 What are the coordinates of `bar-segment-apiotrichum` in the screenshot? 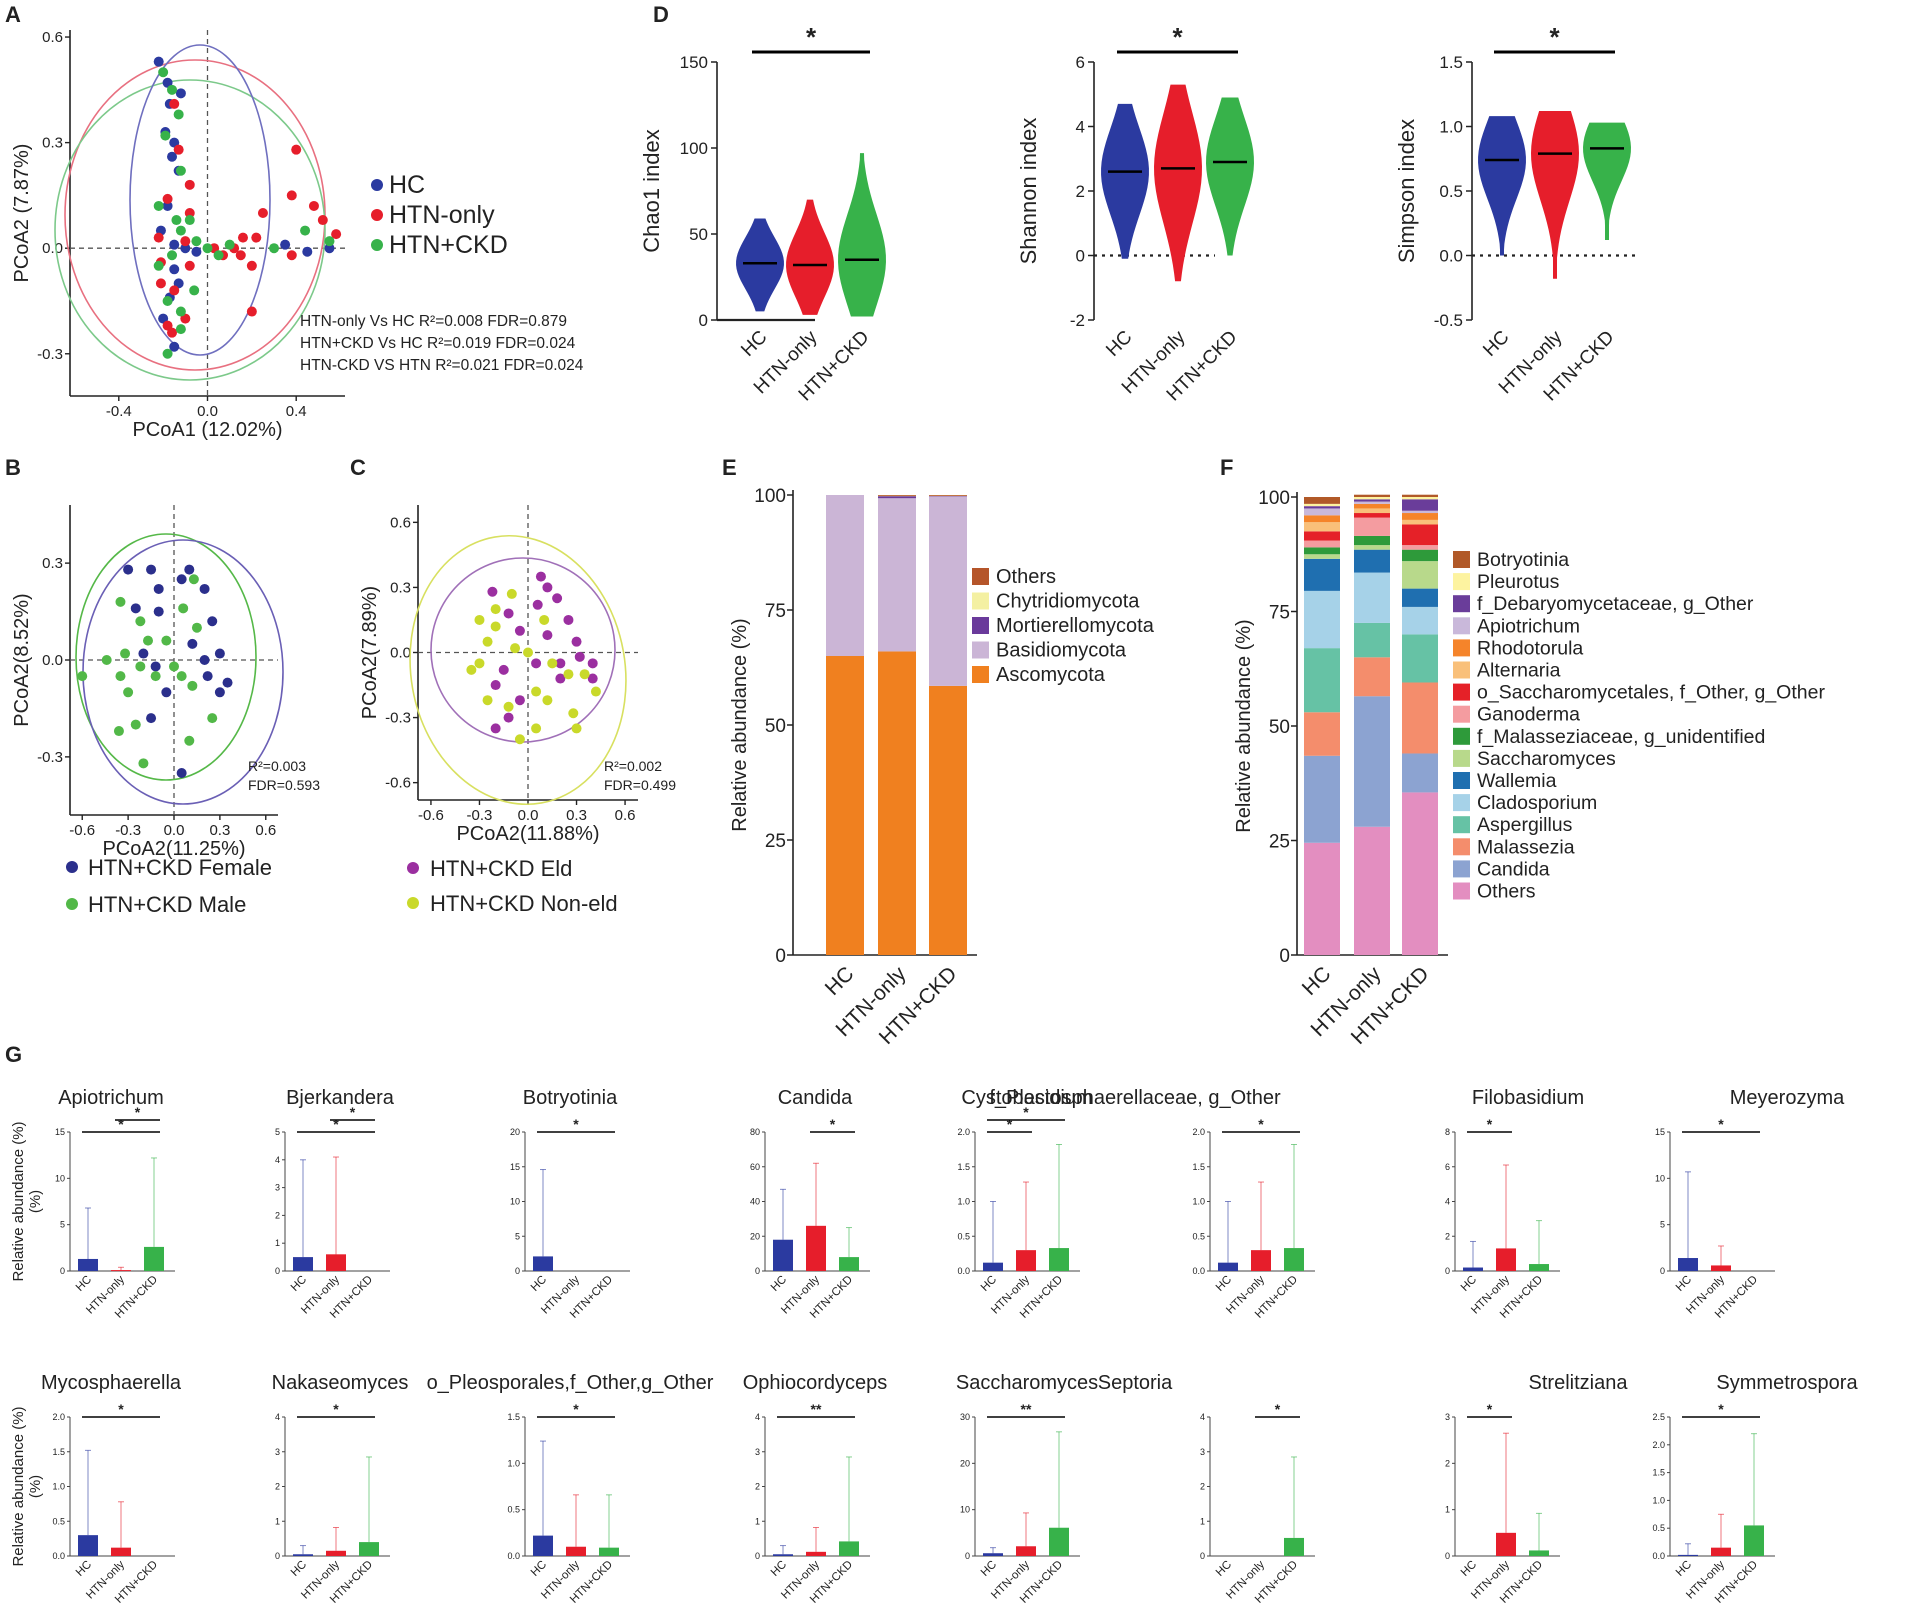 It's located at (1372, 502).